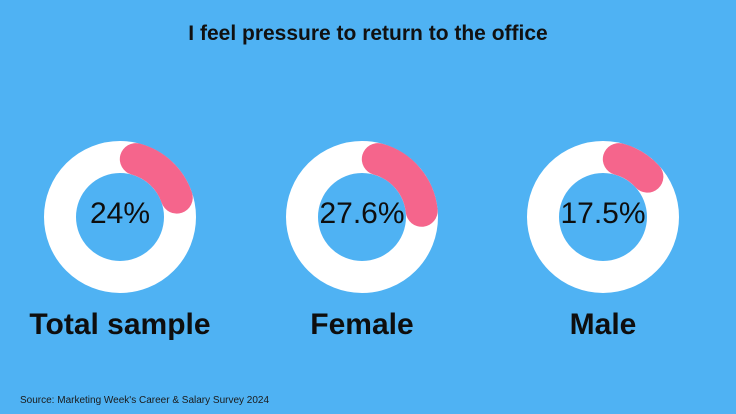  I want to click on donut-male: 17.5% Male, so click(603, 250).